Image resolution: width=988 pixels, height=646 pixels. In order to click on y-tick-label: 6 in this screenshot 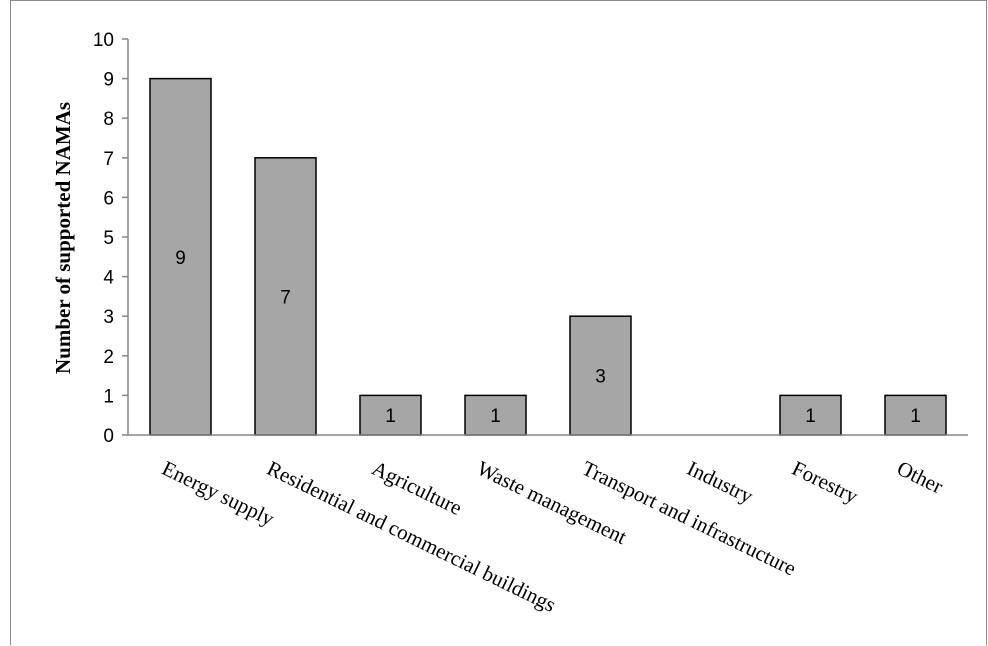, I will do `click(108, 198)`.